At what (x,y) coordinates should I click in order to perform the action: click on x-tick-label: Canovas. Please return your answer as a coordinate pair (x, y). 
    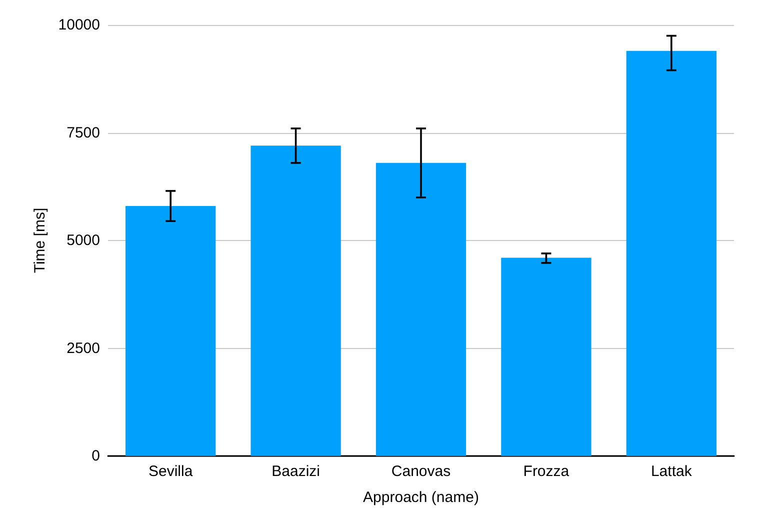
    Looking at the image, I should click on (421, 471).